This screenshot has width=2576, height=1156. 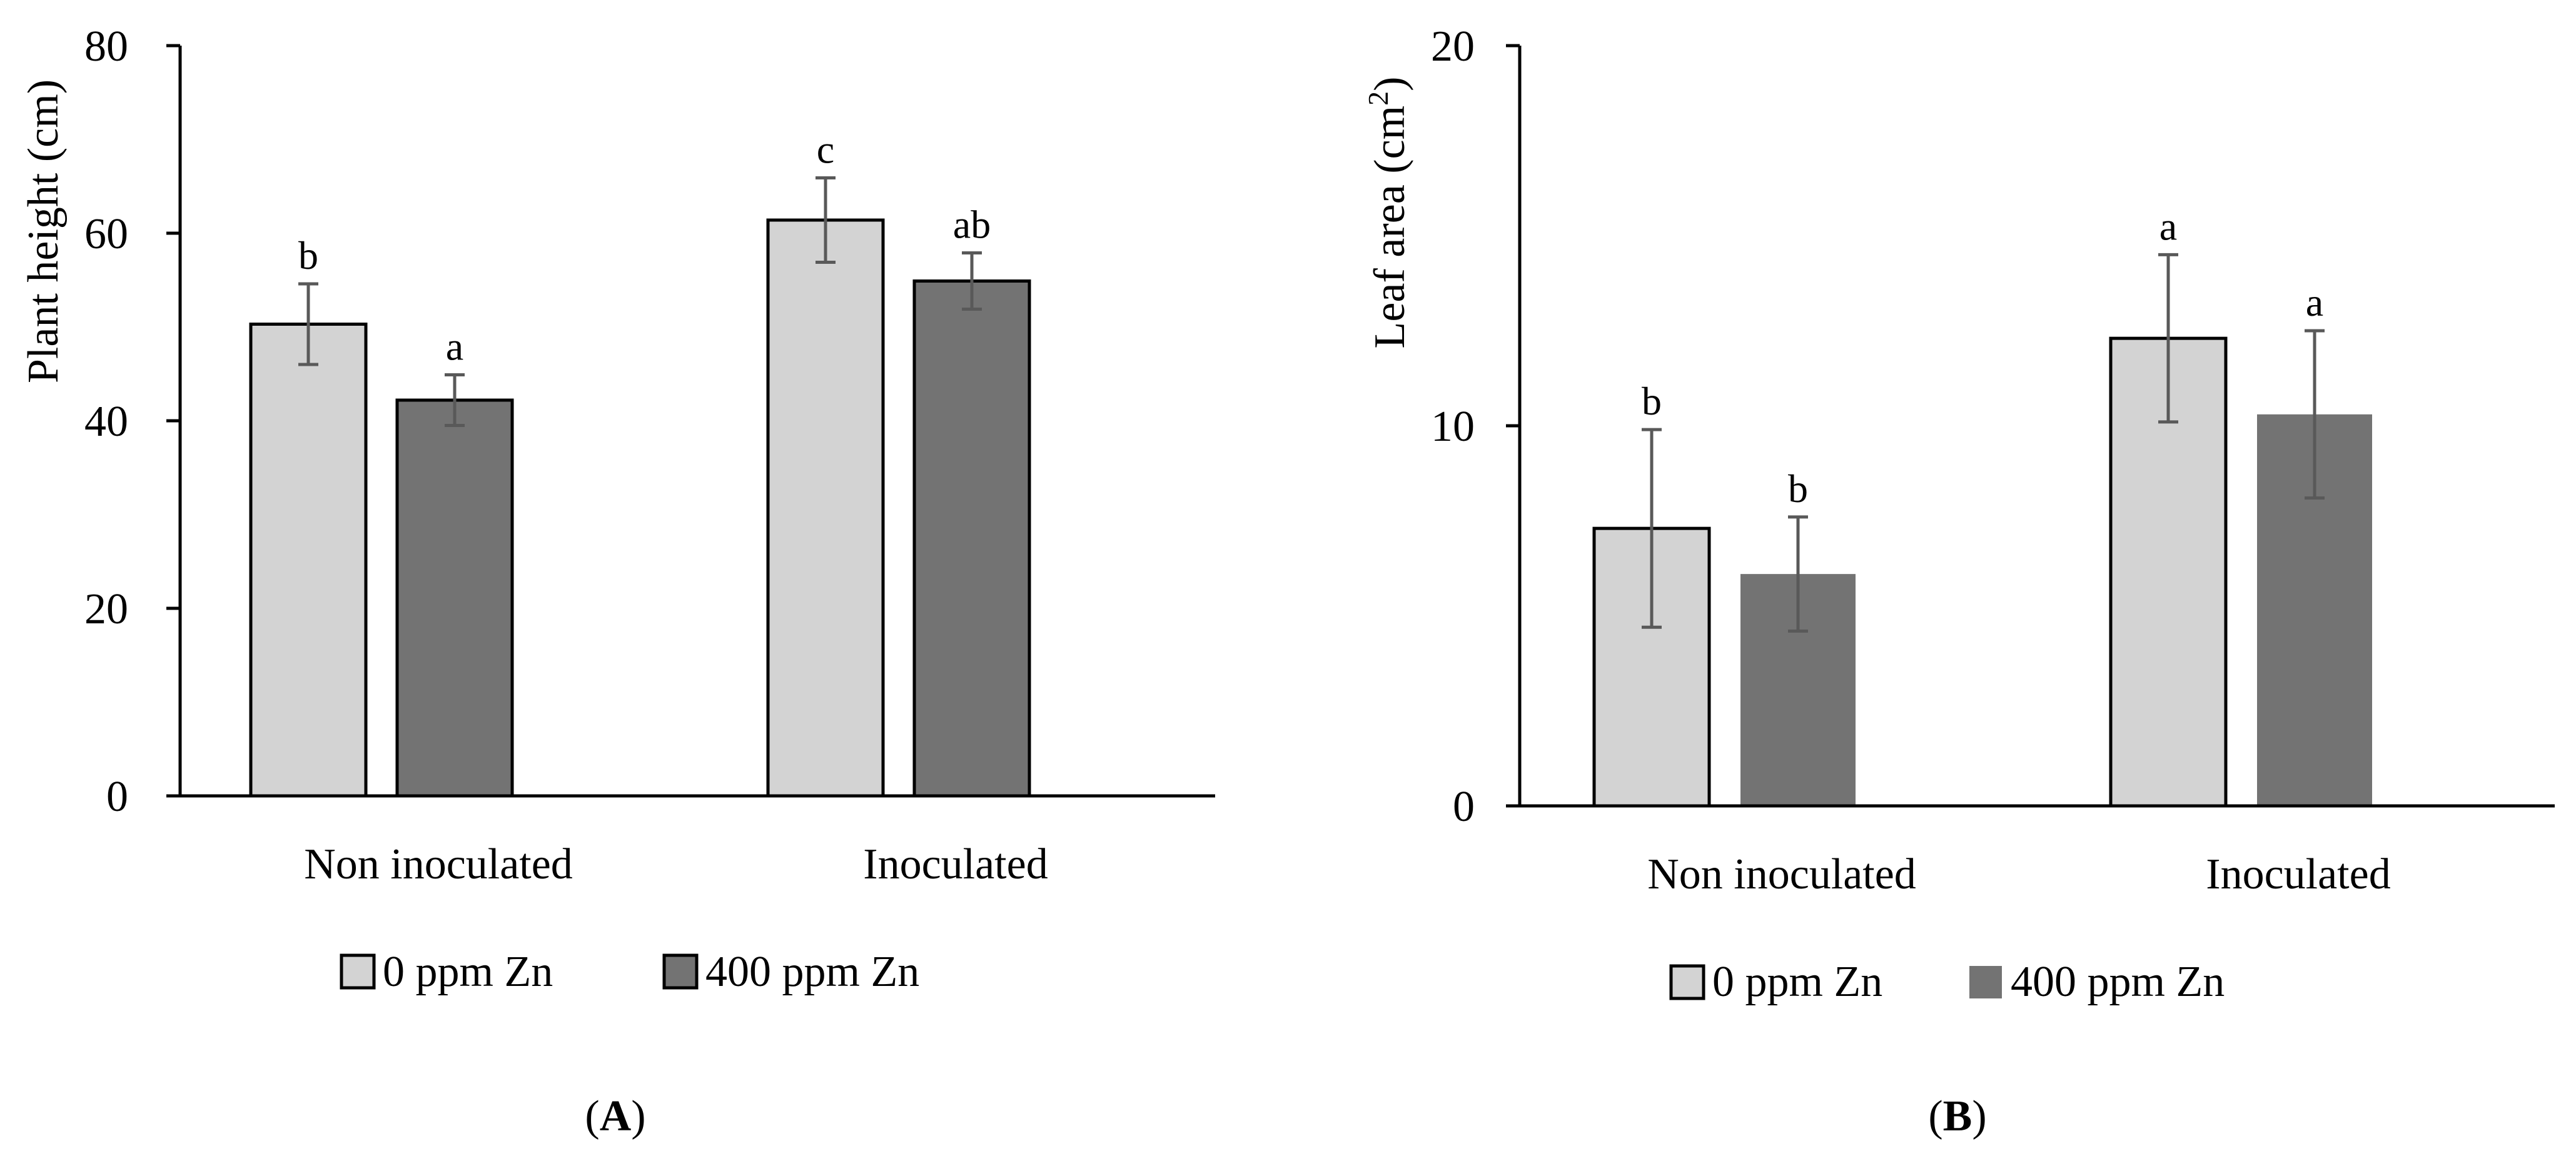 What do you see at coordinates (972, 225) in the screenshot?
I see `significance-letter: ab` at bounding box center [972, 225].